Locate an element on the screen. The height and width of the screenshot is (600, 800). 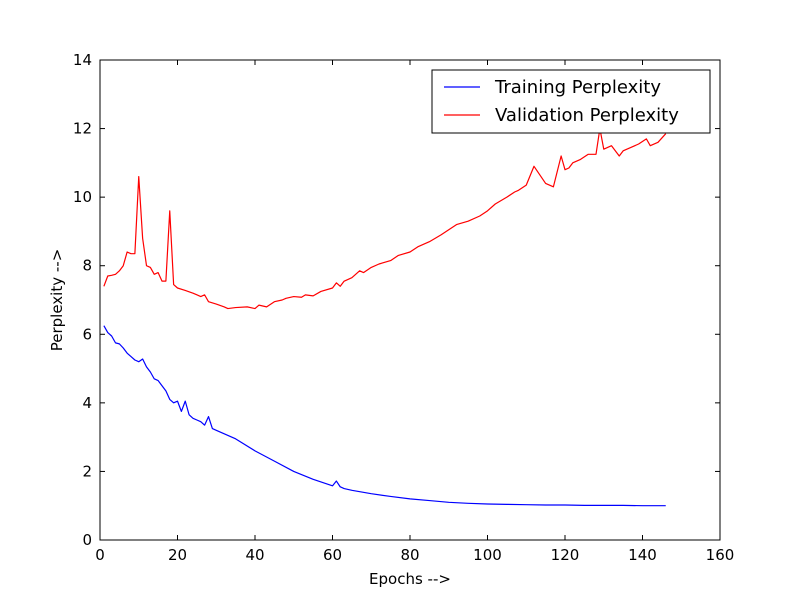
y-tick-label: 6 is located at coordinates (87, 334).